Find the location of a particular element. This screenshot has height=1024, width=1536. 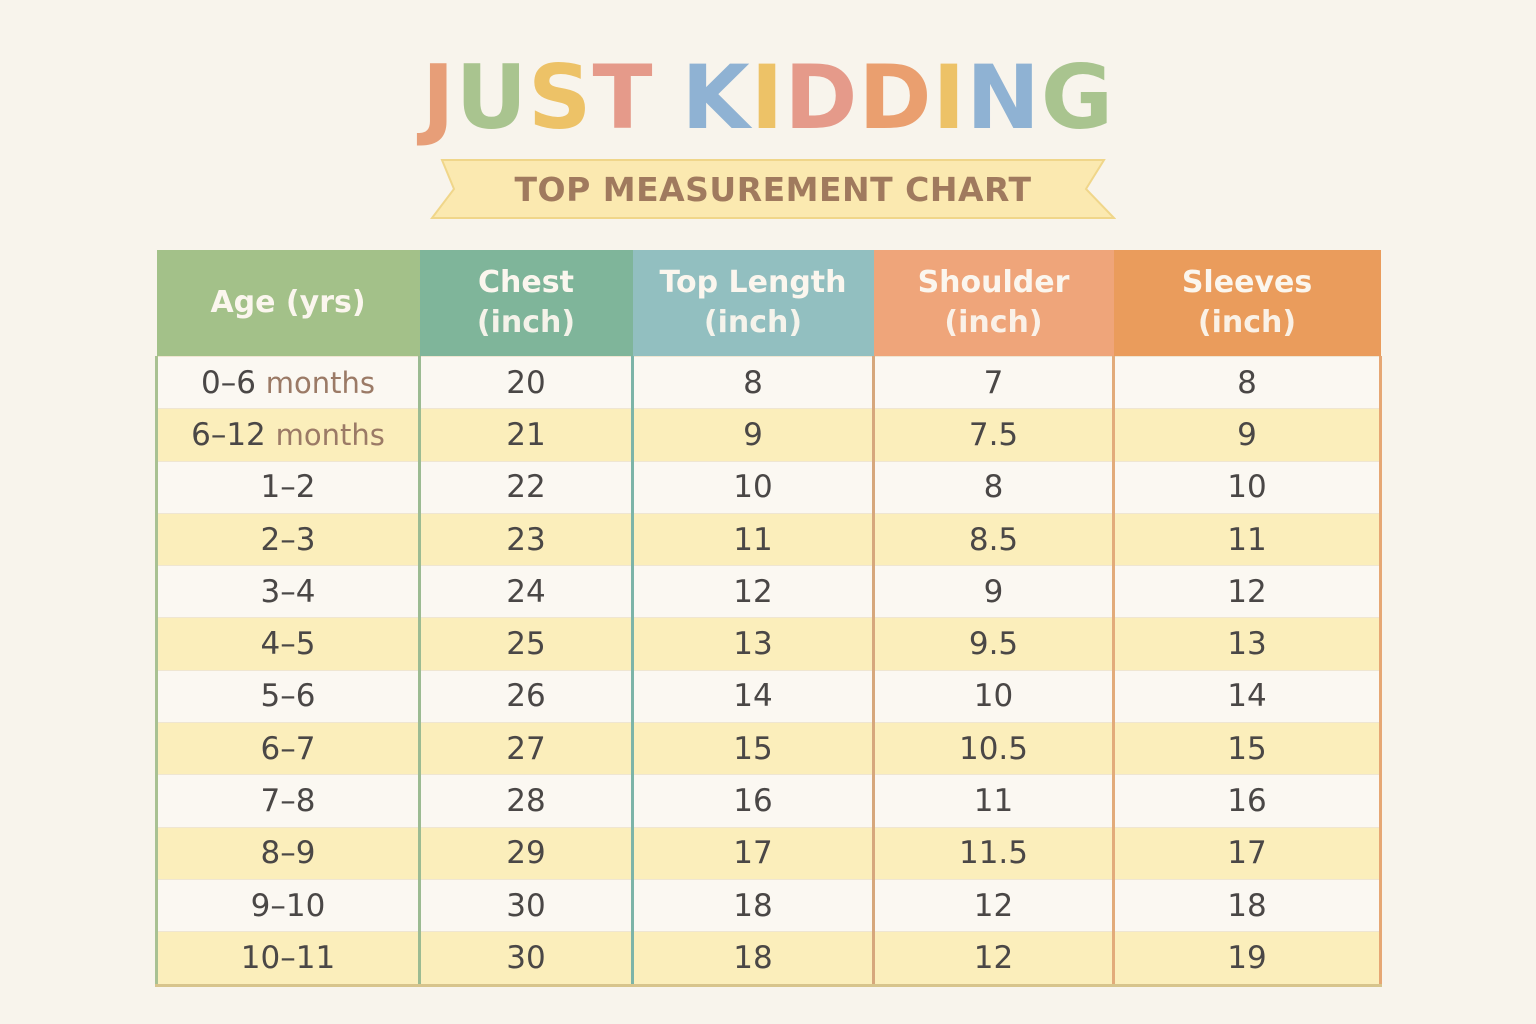

age-cell: 1–2 is located at coordinates (288, 487).